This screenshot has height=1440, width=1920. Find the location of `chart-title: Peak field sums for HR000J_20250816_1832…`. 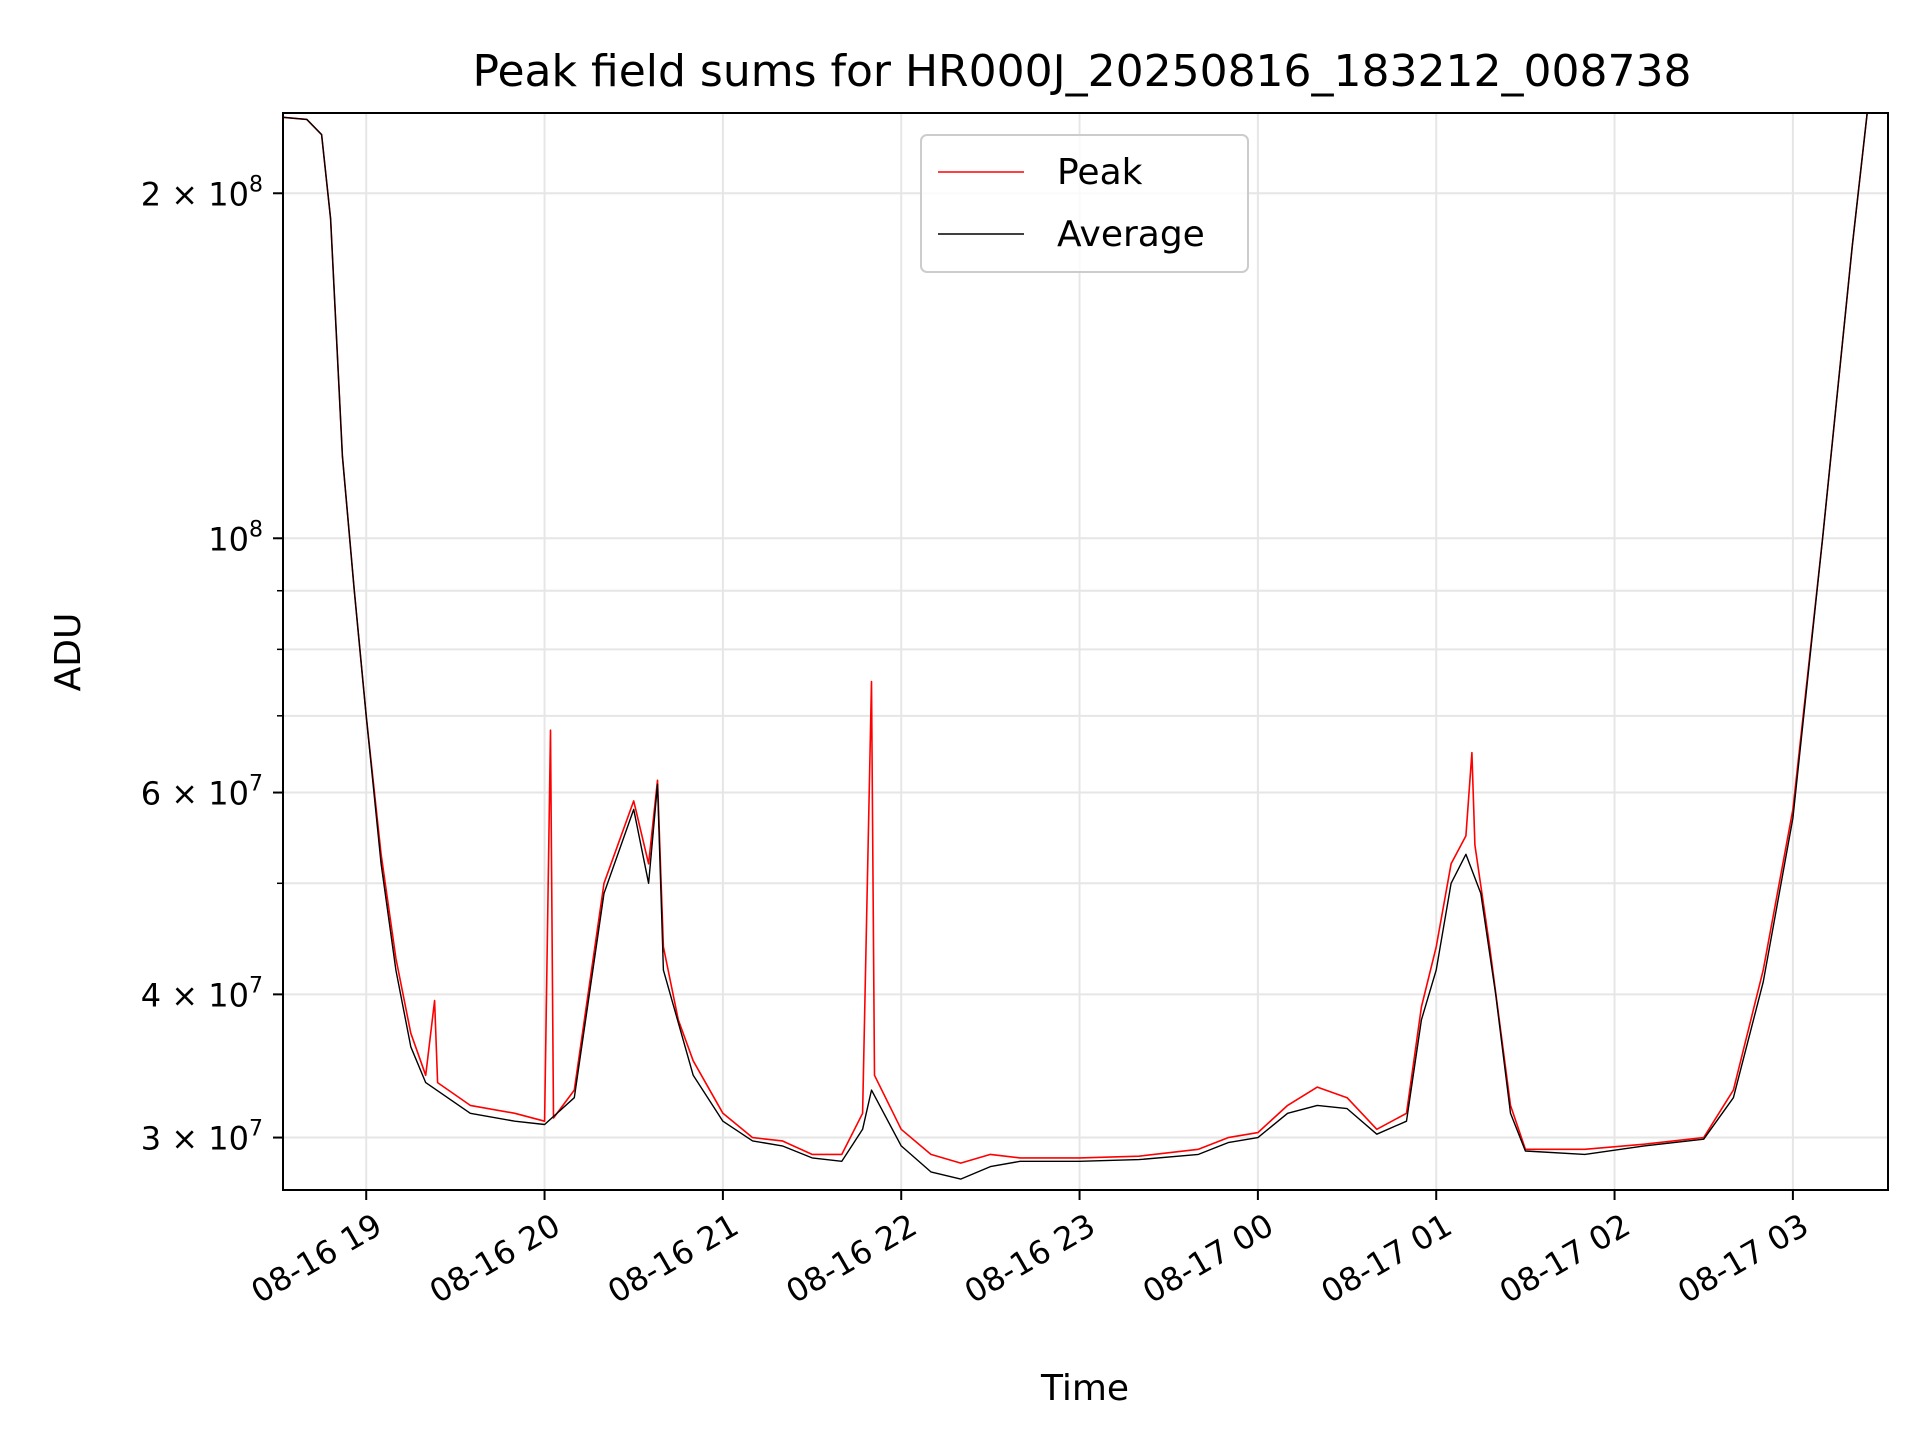

chart-title: Peak field sums for HR000J_20250816_1832… is located at coordinates (1082, 71).